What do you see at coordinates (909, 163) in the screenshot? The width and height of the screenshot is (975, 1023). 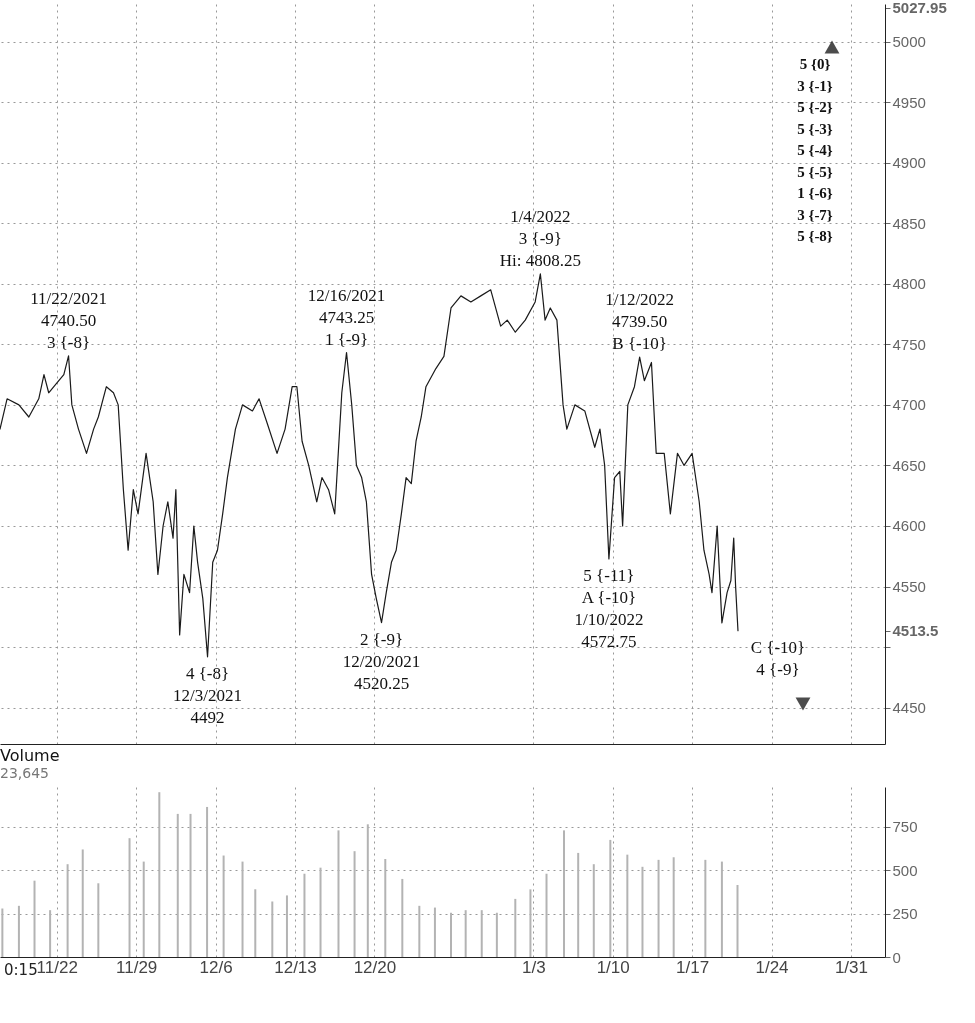 I see `y-tick-label: 4900` at bounding box center [909, 163].